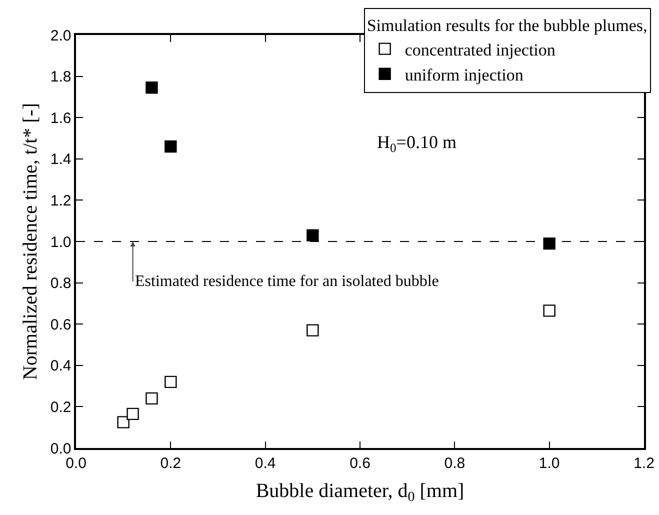  I want to click on y-tick-label: 1.0, so click(61, 242).